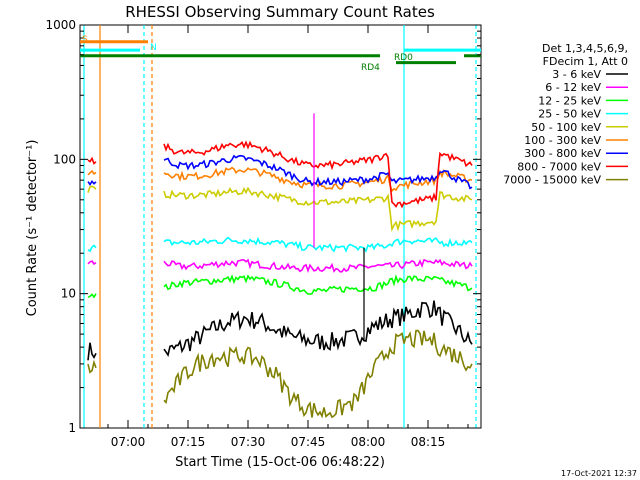 This screenshot has width=640, height=480. I want to click on y-tick-label-2: 100, so click(64, 159).